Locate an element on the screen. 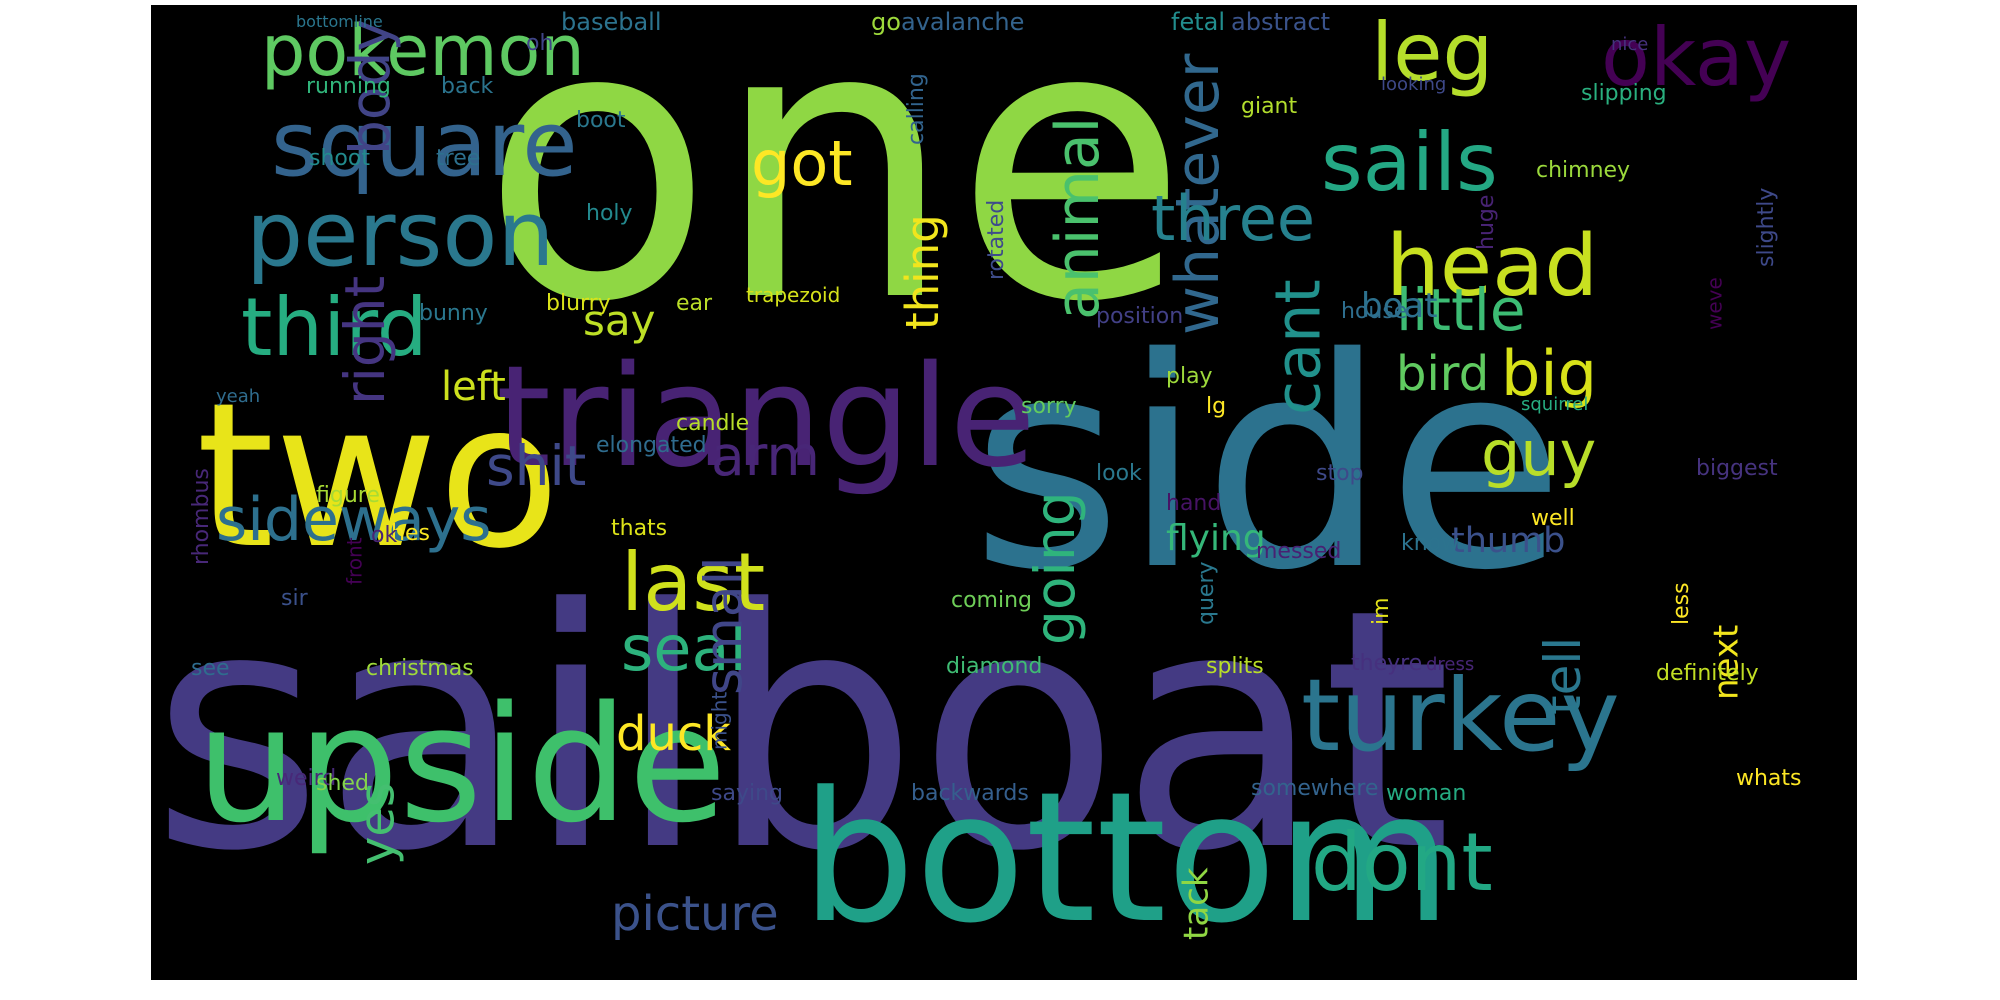 The width and height of the screenshot is (2000, 1000). cloud-word-tack: tack is located at coordinates (1197, 903).